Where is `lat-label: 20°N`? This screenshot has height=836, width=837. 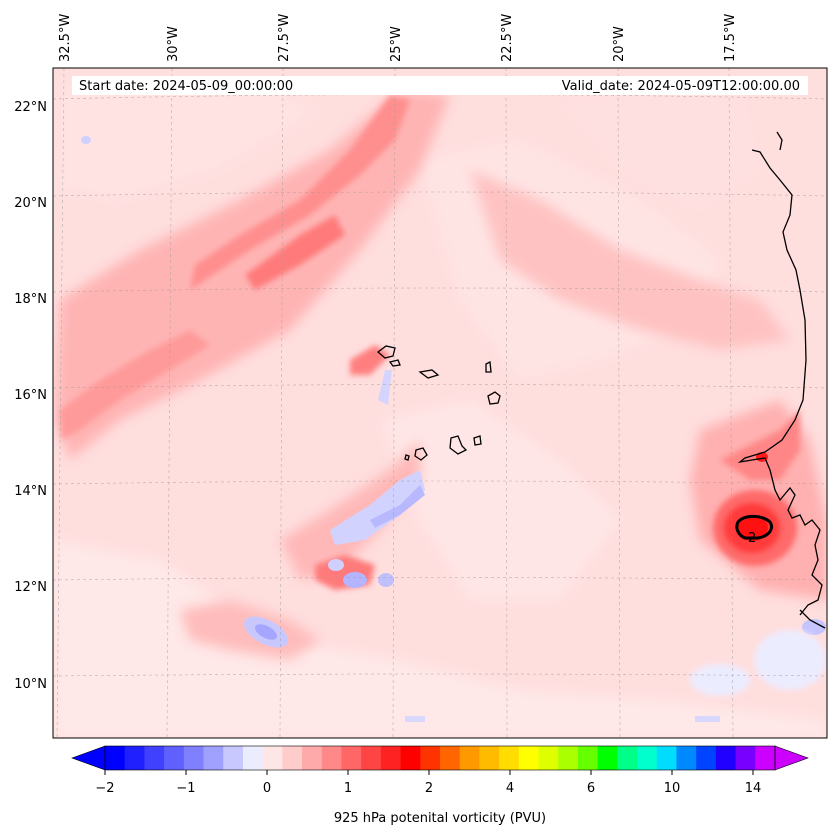
lat-label: 20°N is located at coordinates (30, 203).